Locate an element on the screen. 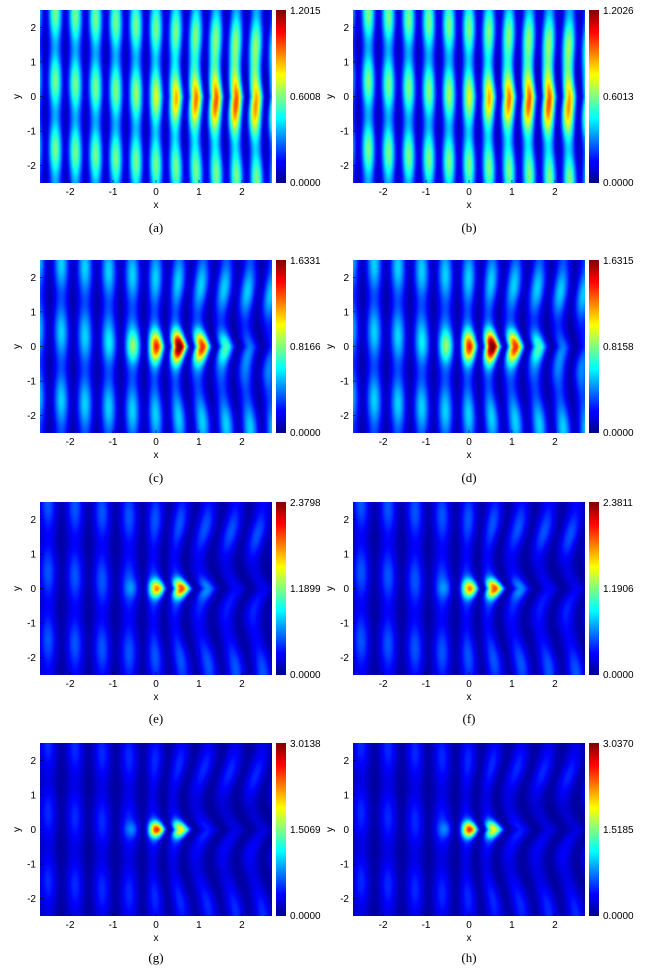  panel-h: -2 -1 0 1 2 2 1 0 -1 -2 x y 3.0370 1.5185 0.0000 is located at coordinates (479, 841).